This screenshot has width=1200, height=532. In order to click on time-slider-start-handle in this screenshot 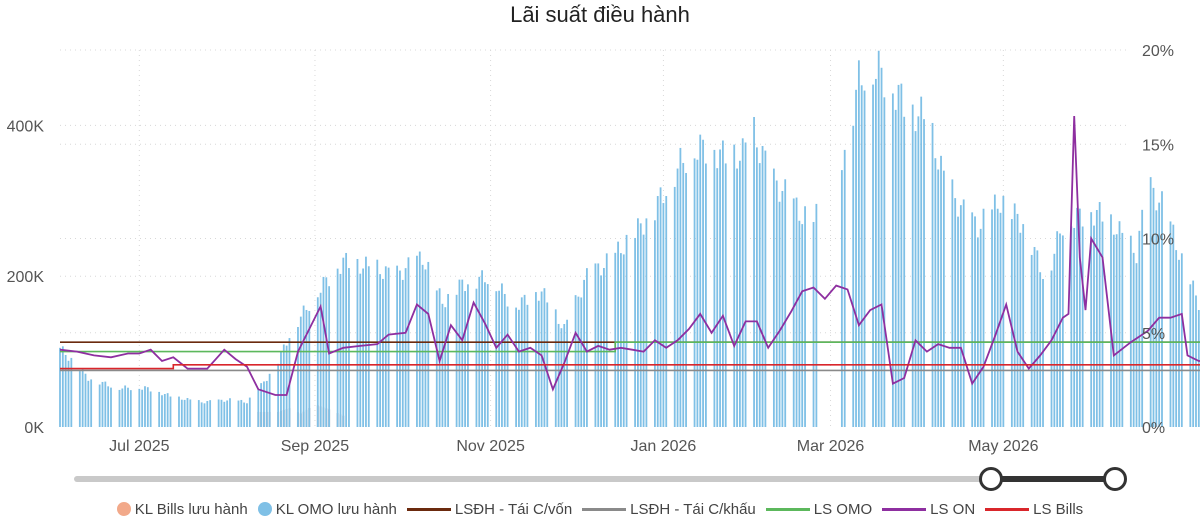, I will do `click(991, 479)`.